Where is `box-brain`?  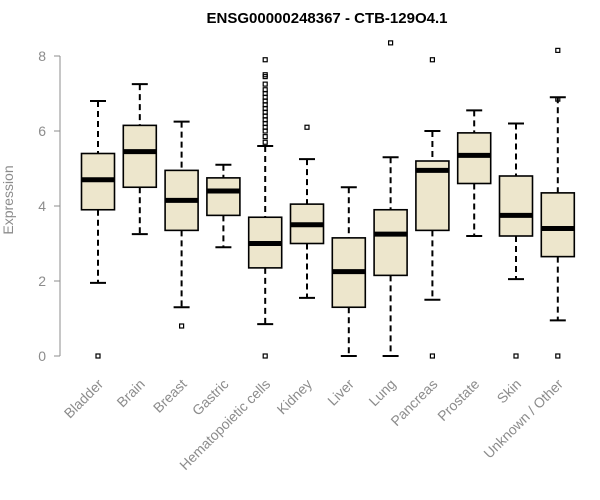
box-brain is located at coordinates (140, 159).